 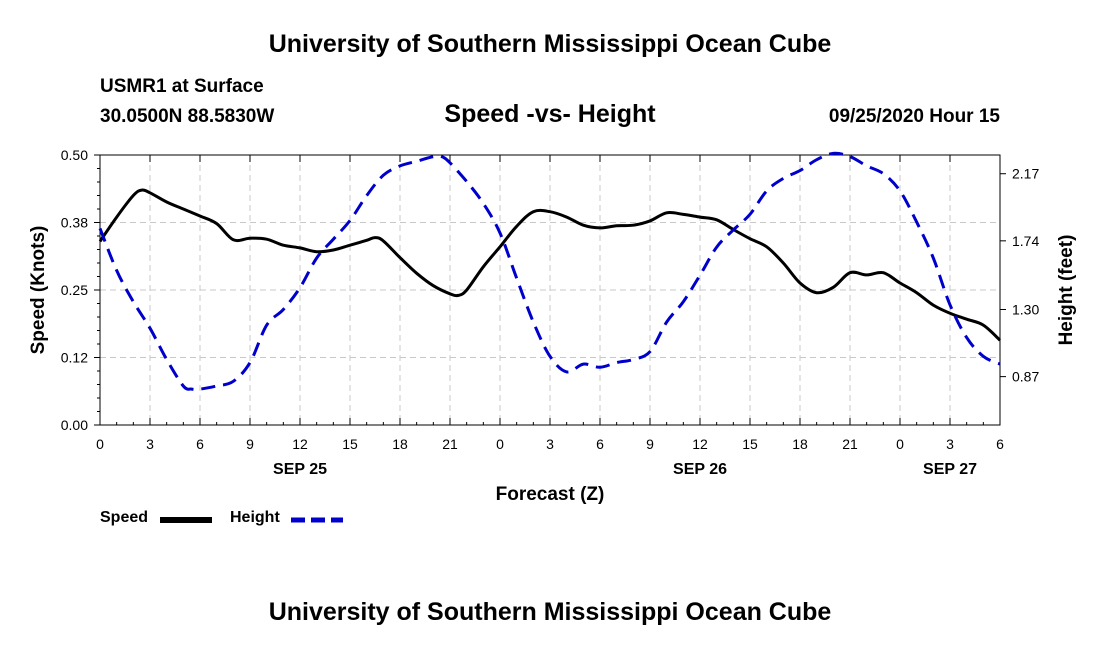 What do you see at coordinates (550, 494) in the screenshot?
I see `x-axis-label: Forecast (Z)` at bounding box center [550, 494].